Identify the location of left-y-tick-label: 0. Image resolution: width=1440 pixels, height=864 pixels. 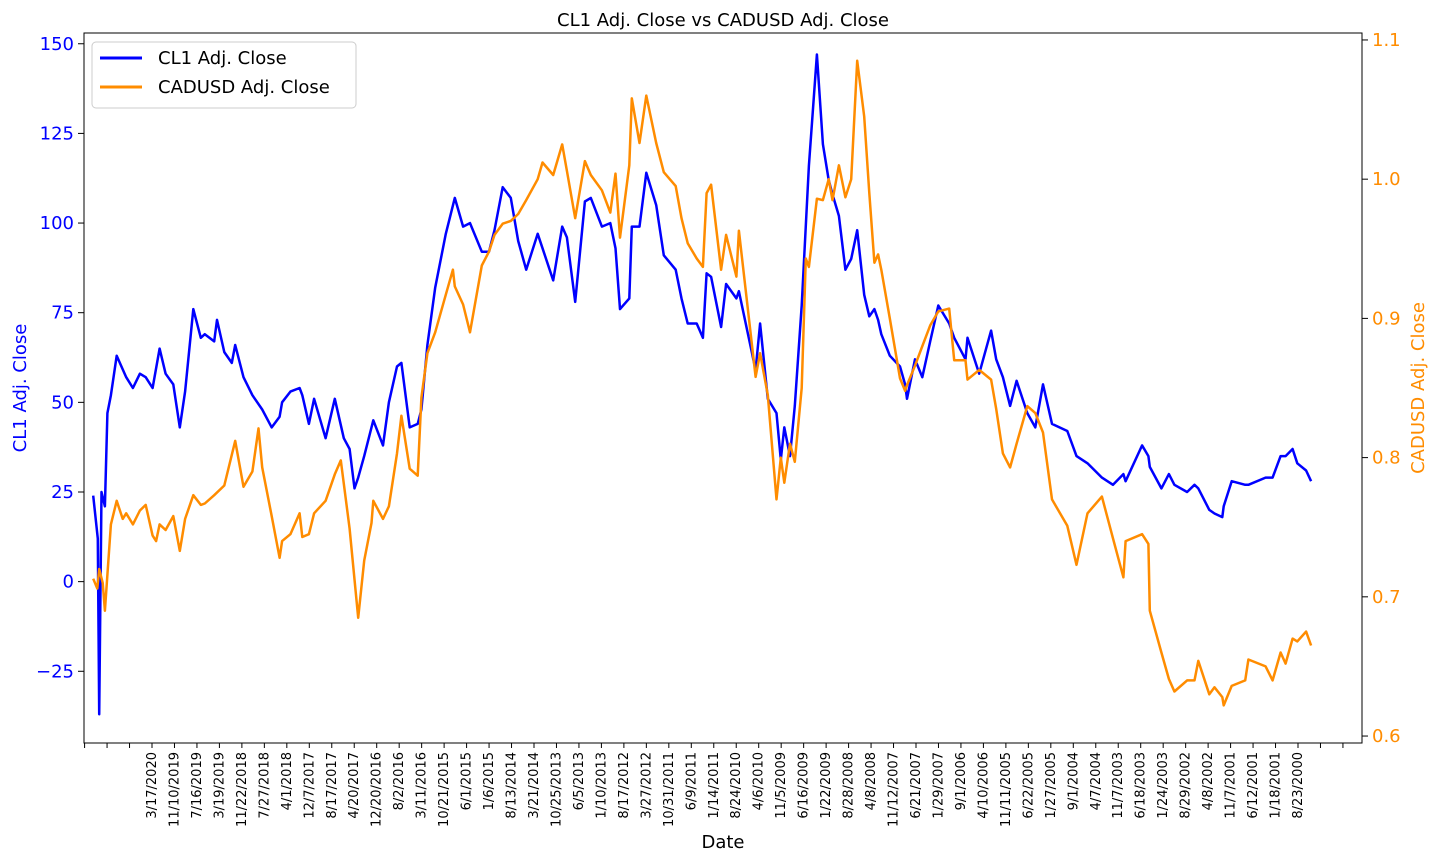
(68, 582).